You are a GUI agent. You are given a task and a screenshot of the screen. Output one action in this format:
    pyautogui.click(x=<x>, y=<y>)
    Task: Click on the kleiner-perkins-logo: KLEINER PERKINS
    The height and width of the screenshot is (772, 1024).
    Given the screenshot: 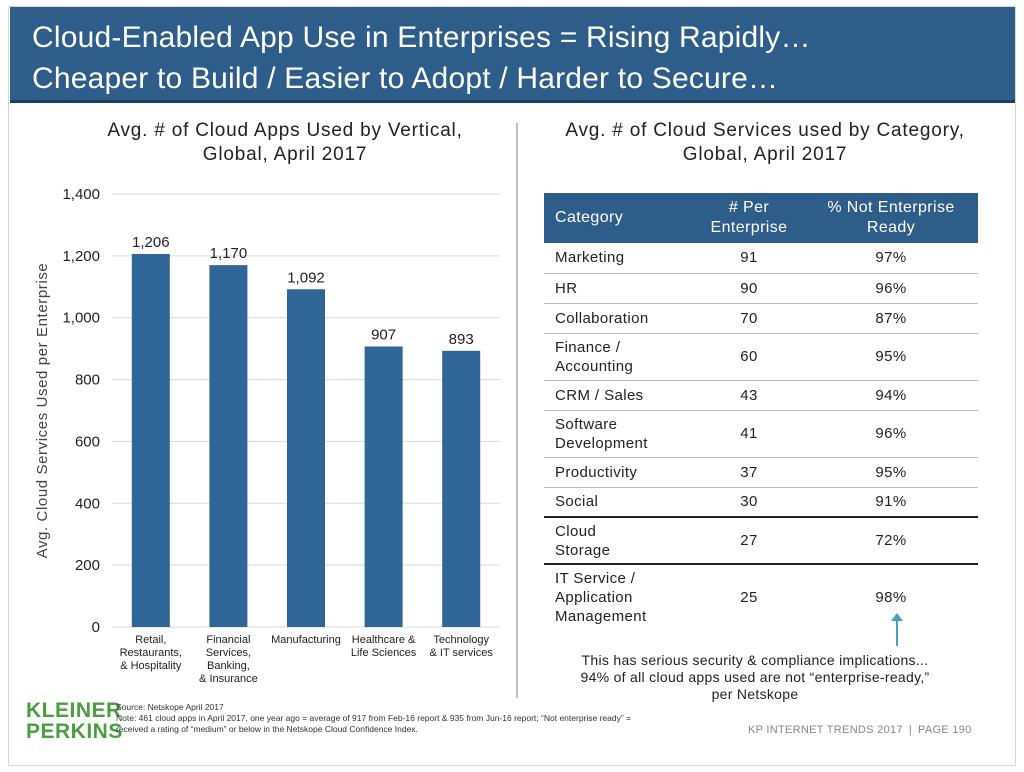 What is the action you would take?
    pyautogui.click(x=74, y=721)
    